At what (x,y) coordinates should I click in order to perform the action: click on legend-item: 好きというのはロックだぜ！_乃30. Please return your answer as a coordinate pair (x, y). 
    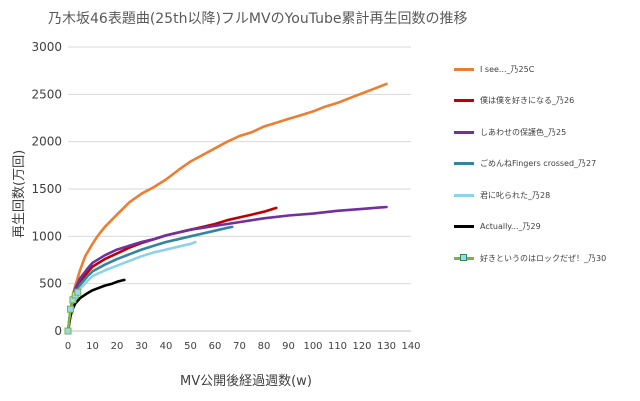
    Looking at the image, I should click on (530, 258).